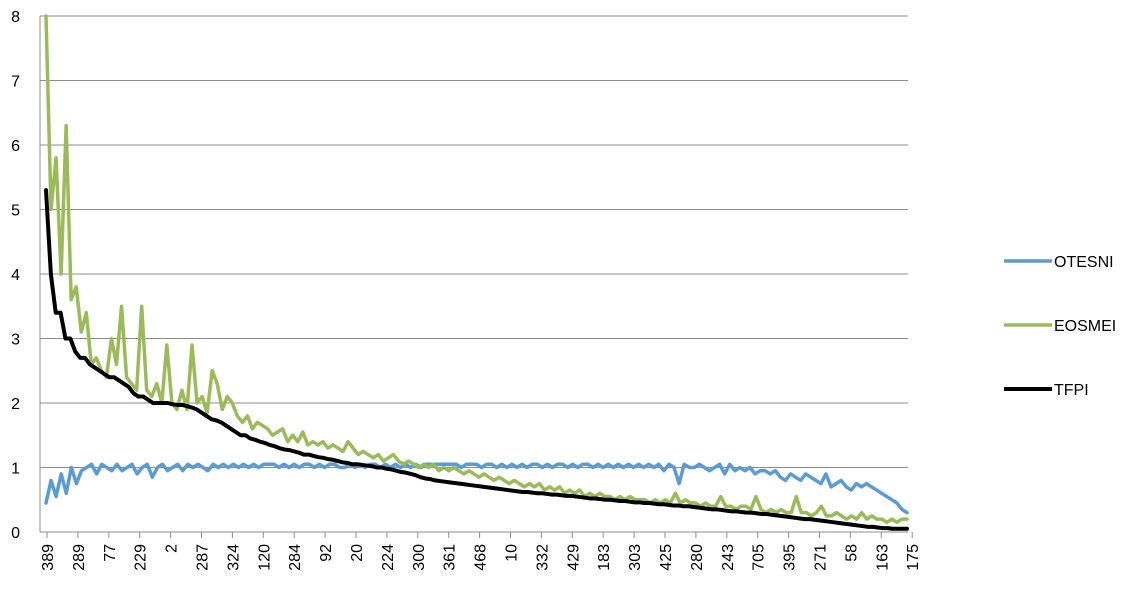 This screenshot has height=590, width=1141. Describe the element at coordinates (450, 557) in the screenshot. I see `x-tick-label: 361` at that location.